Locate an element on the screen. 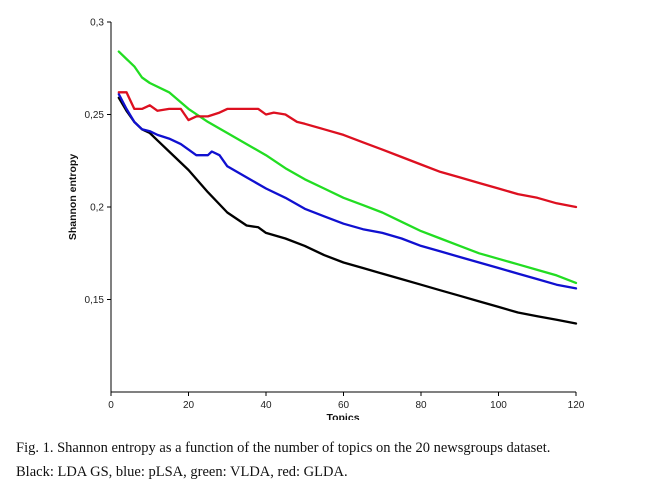 Image resolution: width=655 pixels, height=499 pixels. x-tick-label: 80 is located at coordinates (421, 405).